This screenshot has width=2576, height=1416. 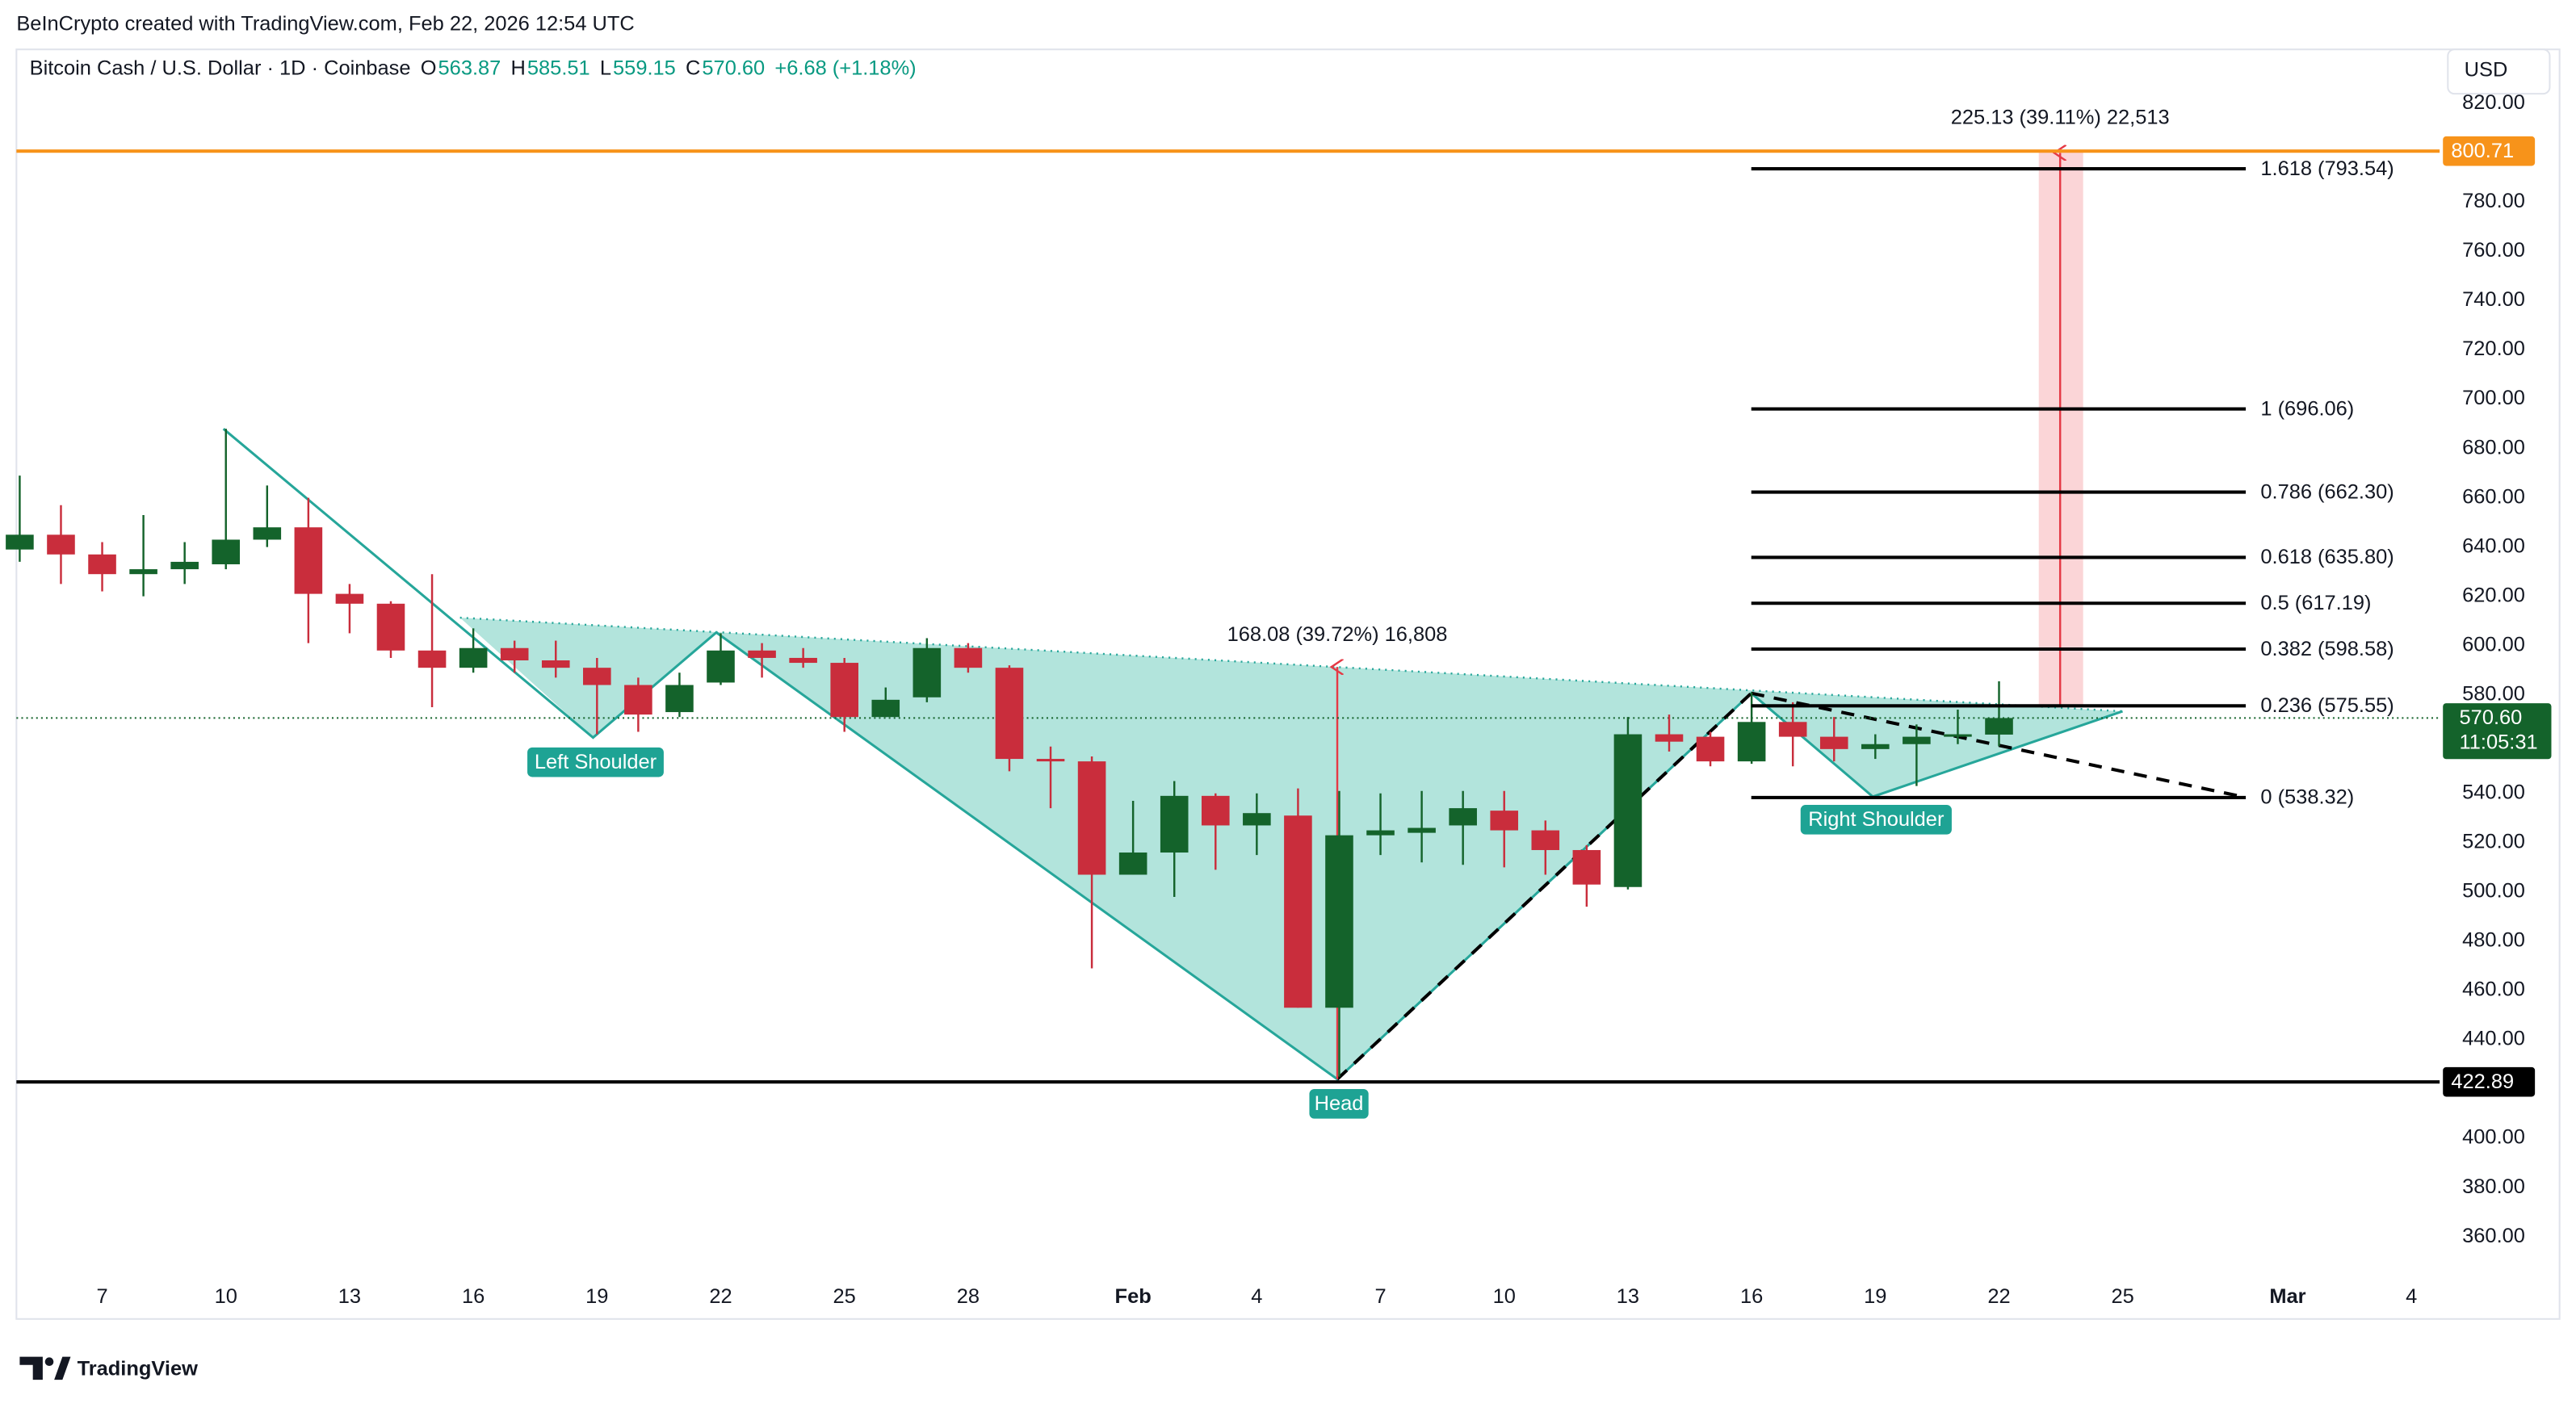 What do you see at coordinates (2493, 398) in the screenshot?
I see `y-tick-label: 700.00` at bounding box center [2493, 398].